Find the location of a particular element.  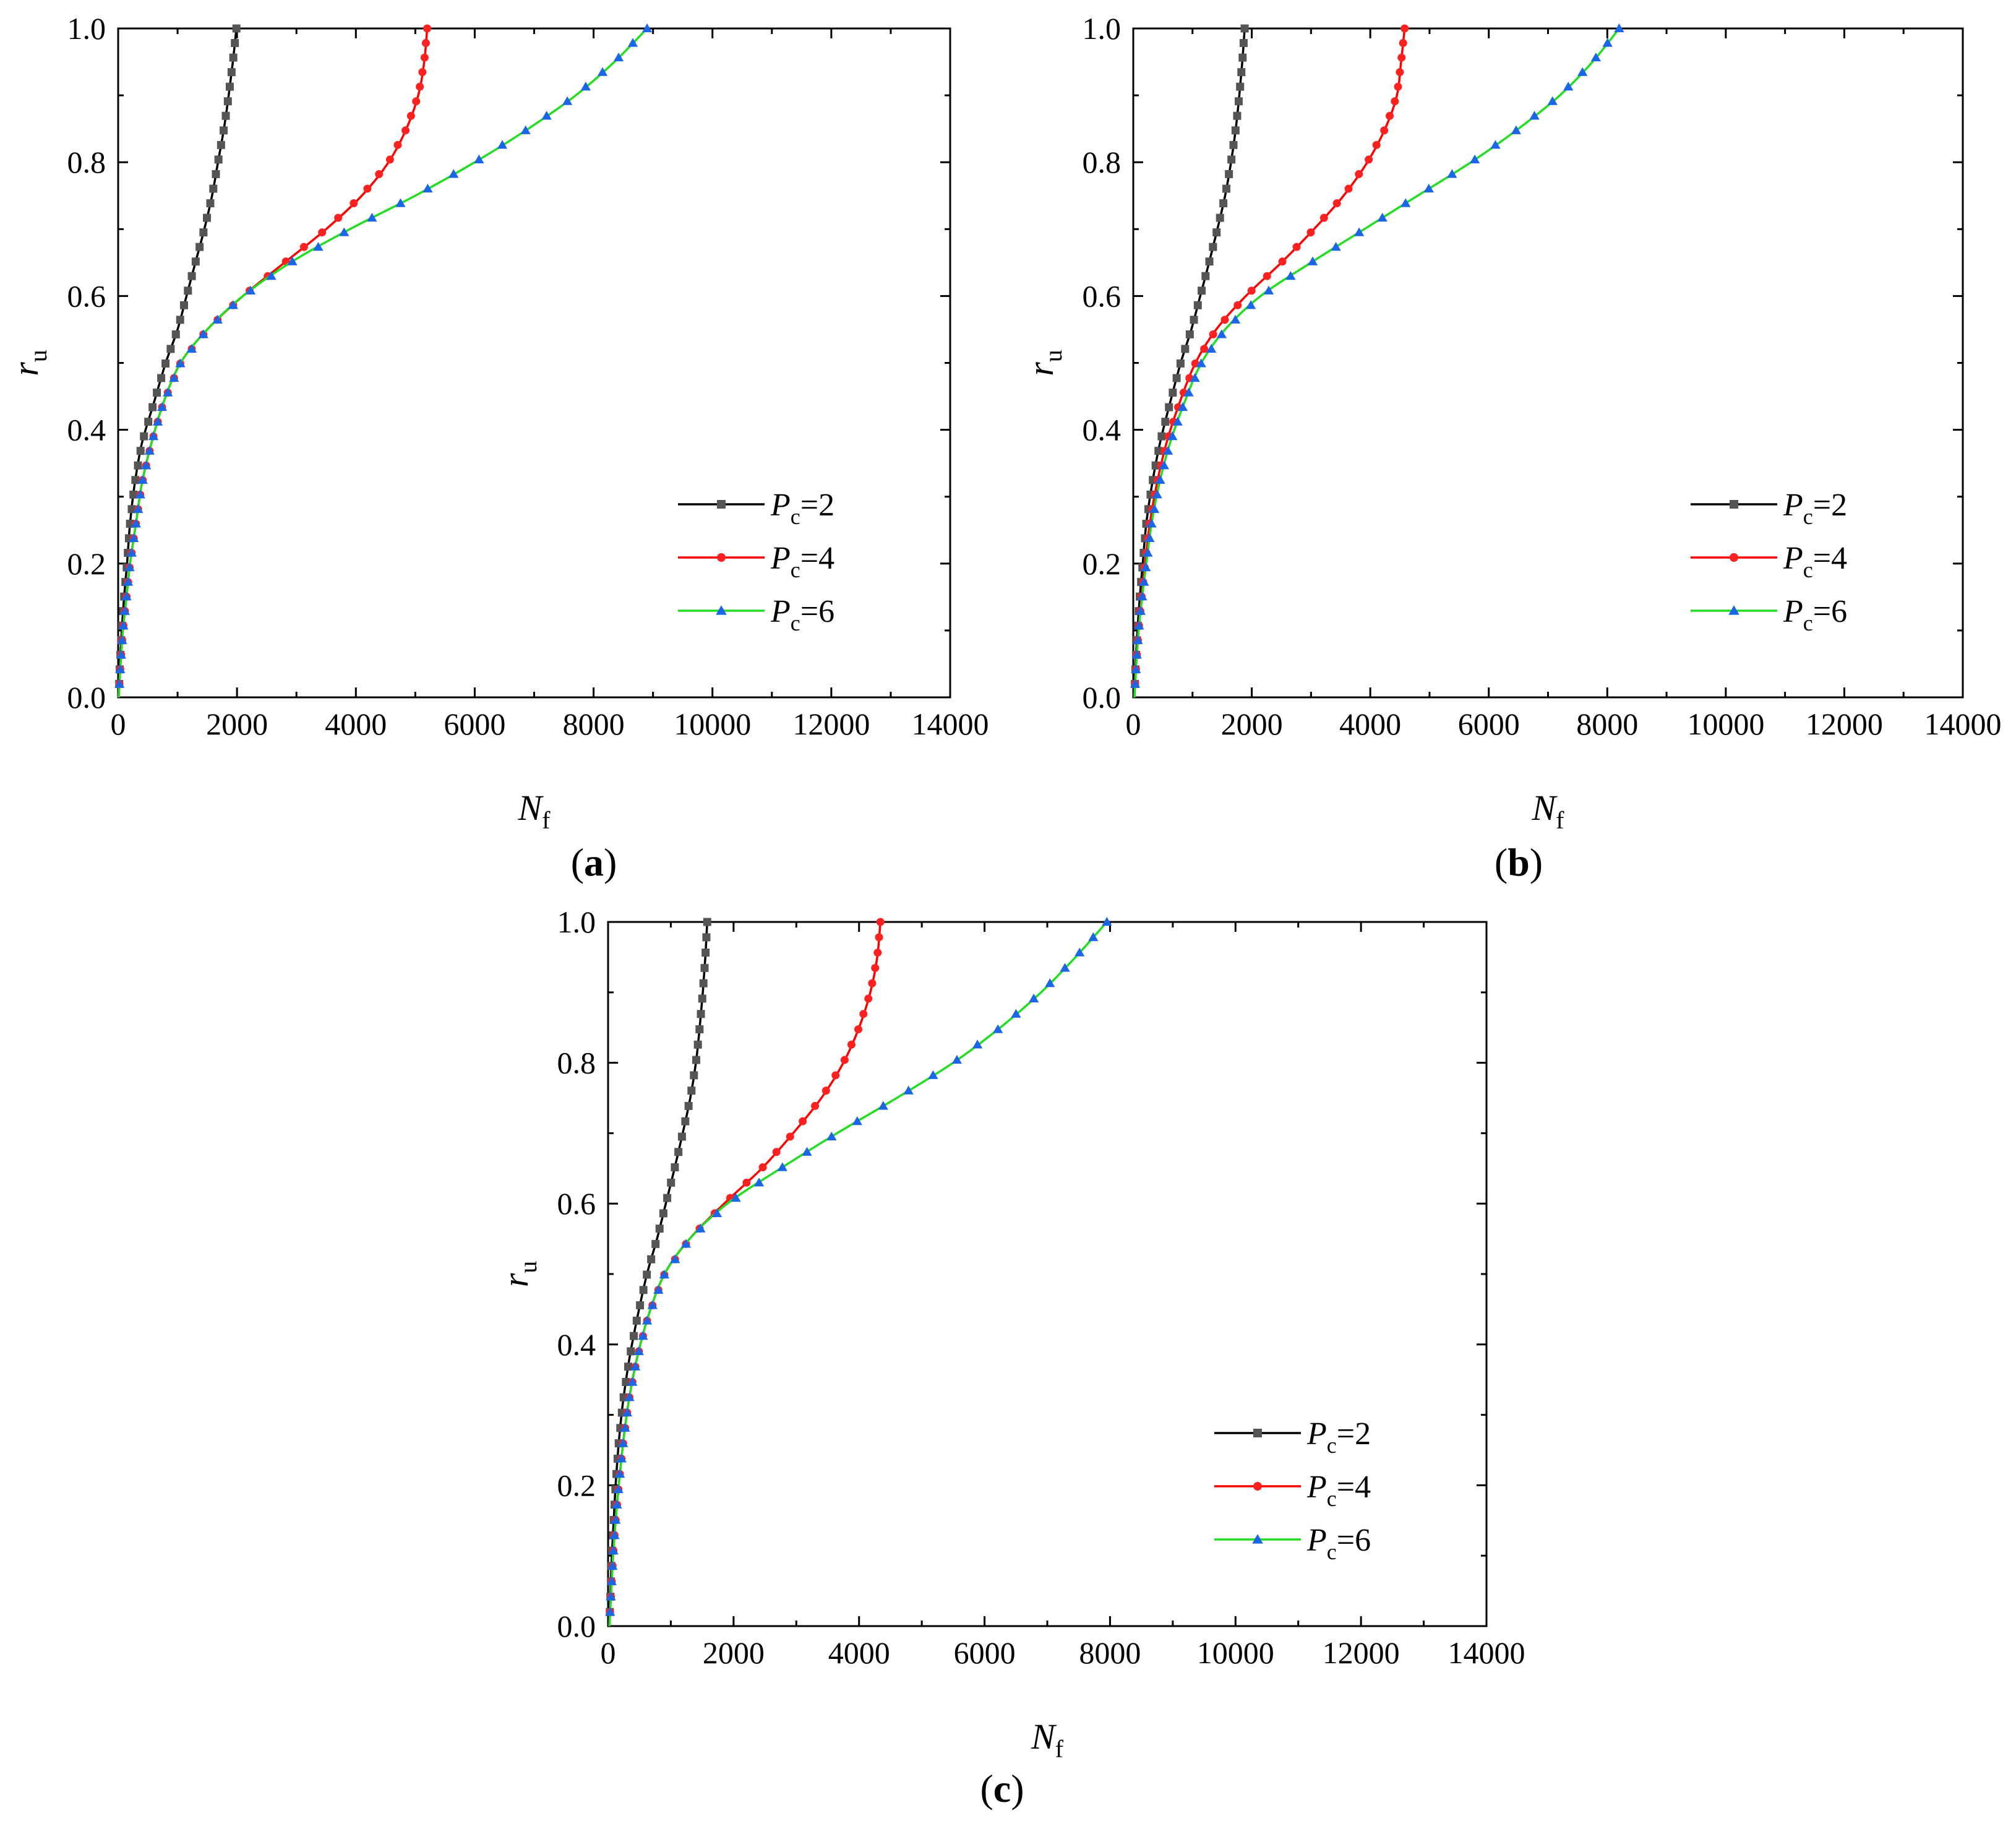

series-pc4 is located at coordinates (1270, 361).